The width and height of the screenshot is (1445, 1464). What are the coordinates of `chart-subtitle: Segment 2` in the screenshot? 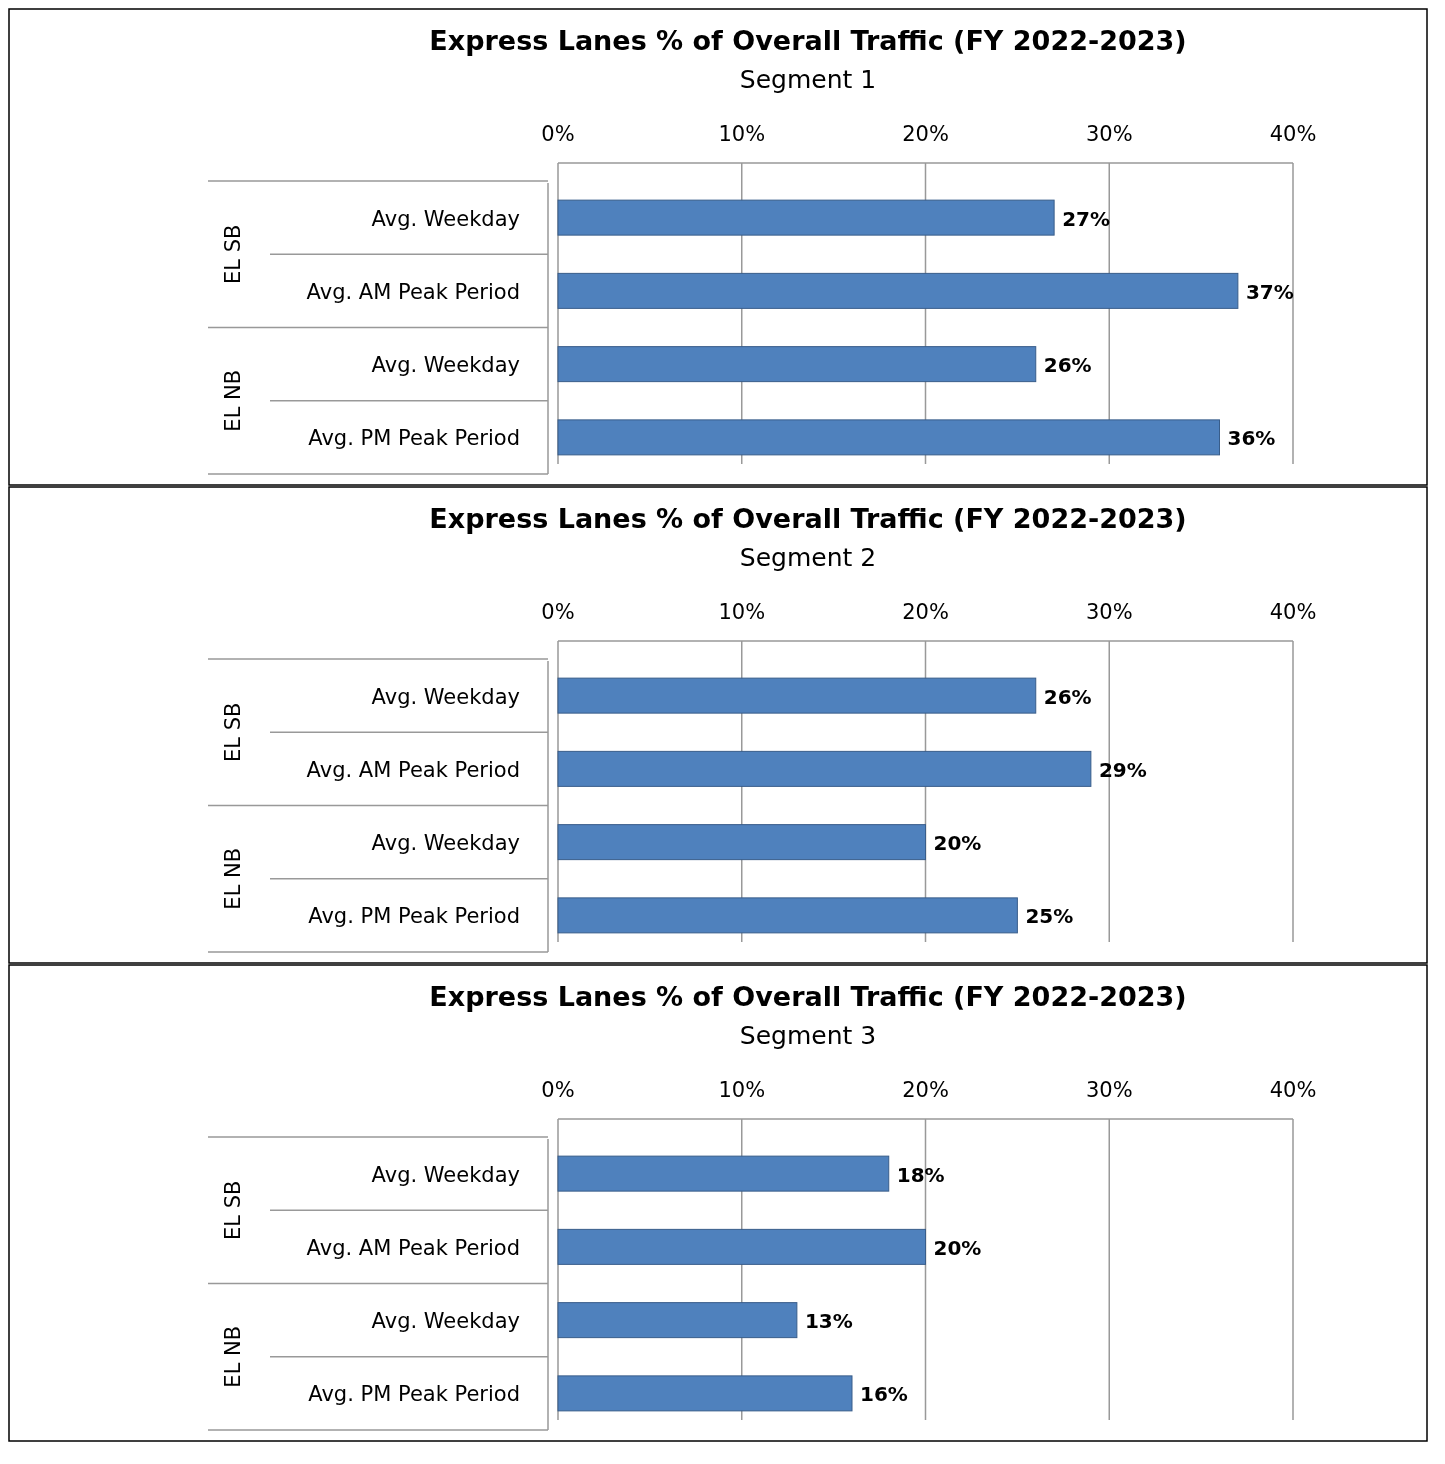 It's located at (808, 557).